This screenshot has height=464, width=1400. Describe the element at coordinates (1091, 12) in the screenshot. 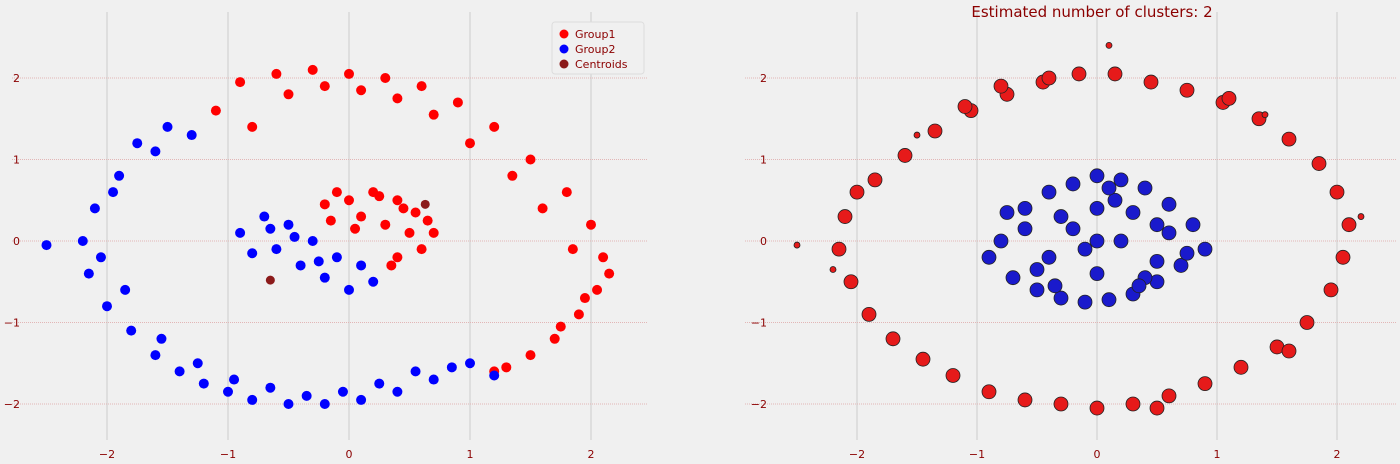

I see `chart-title: Estimated number of clusters: 2` at that location.